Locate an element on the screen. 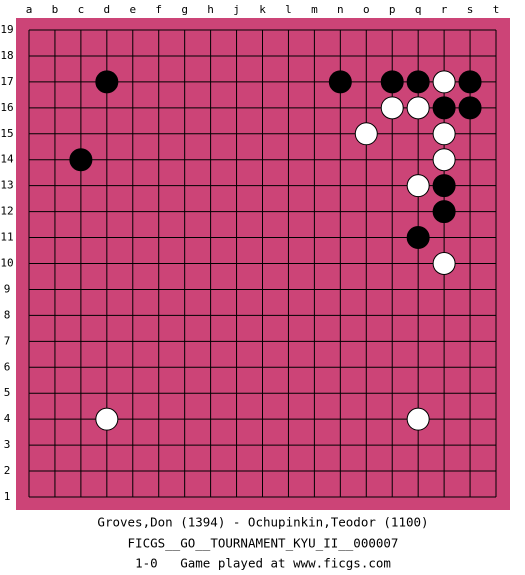  row-label: 4 is located at coordinates (7, 418).